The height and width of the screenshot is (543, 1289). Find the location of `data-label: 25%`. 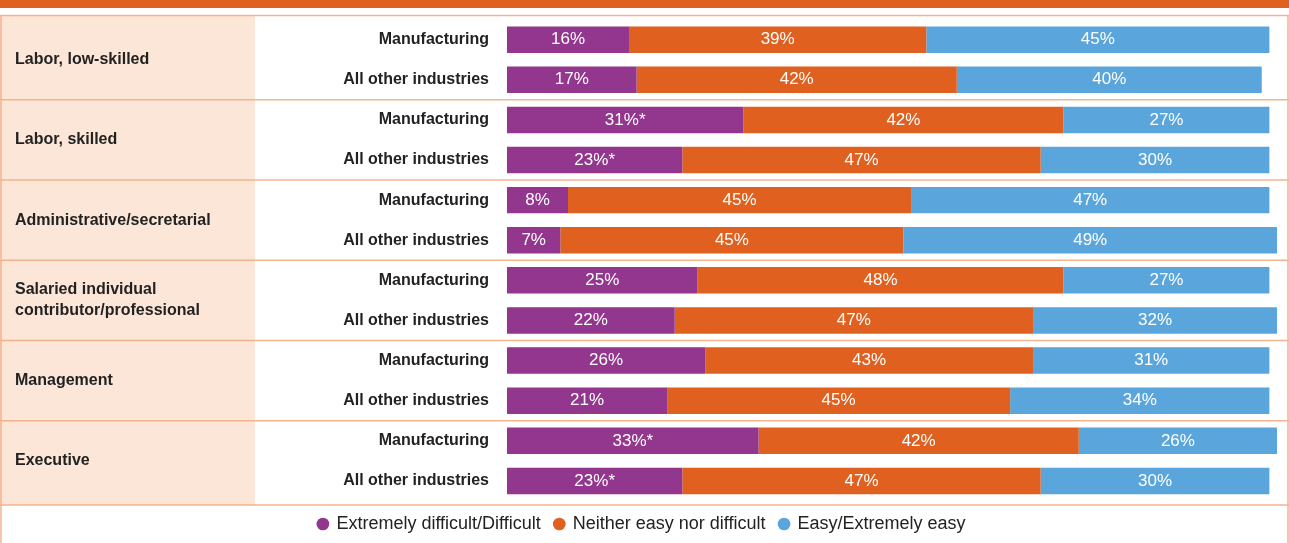

data-label: 25% is located at coordinates (602, 280).